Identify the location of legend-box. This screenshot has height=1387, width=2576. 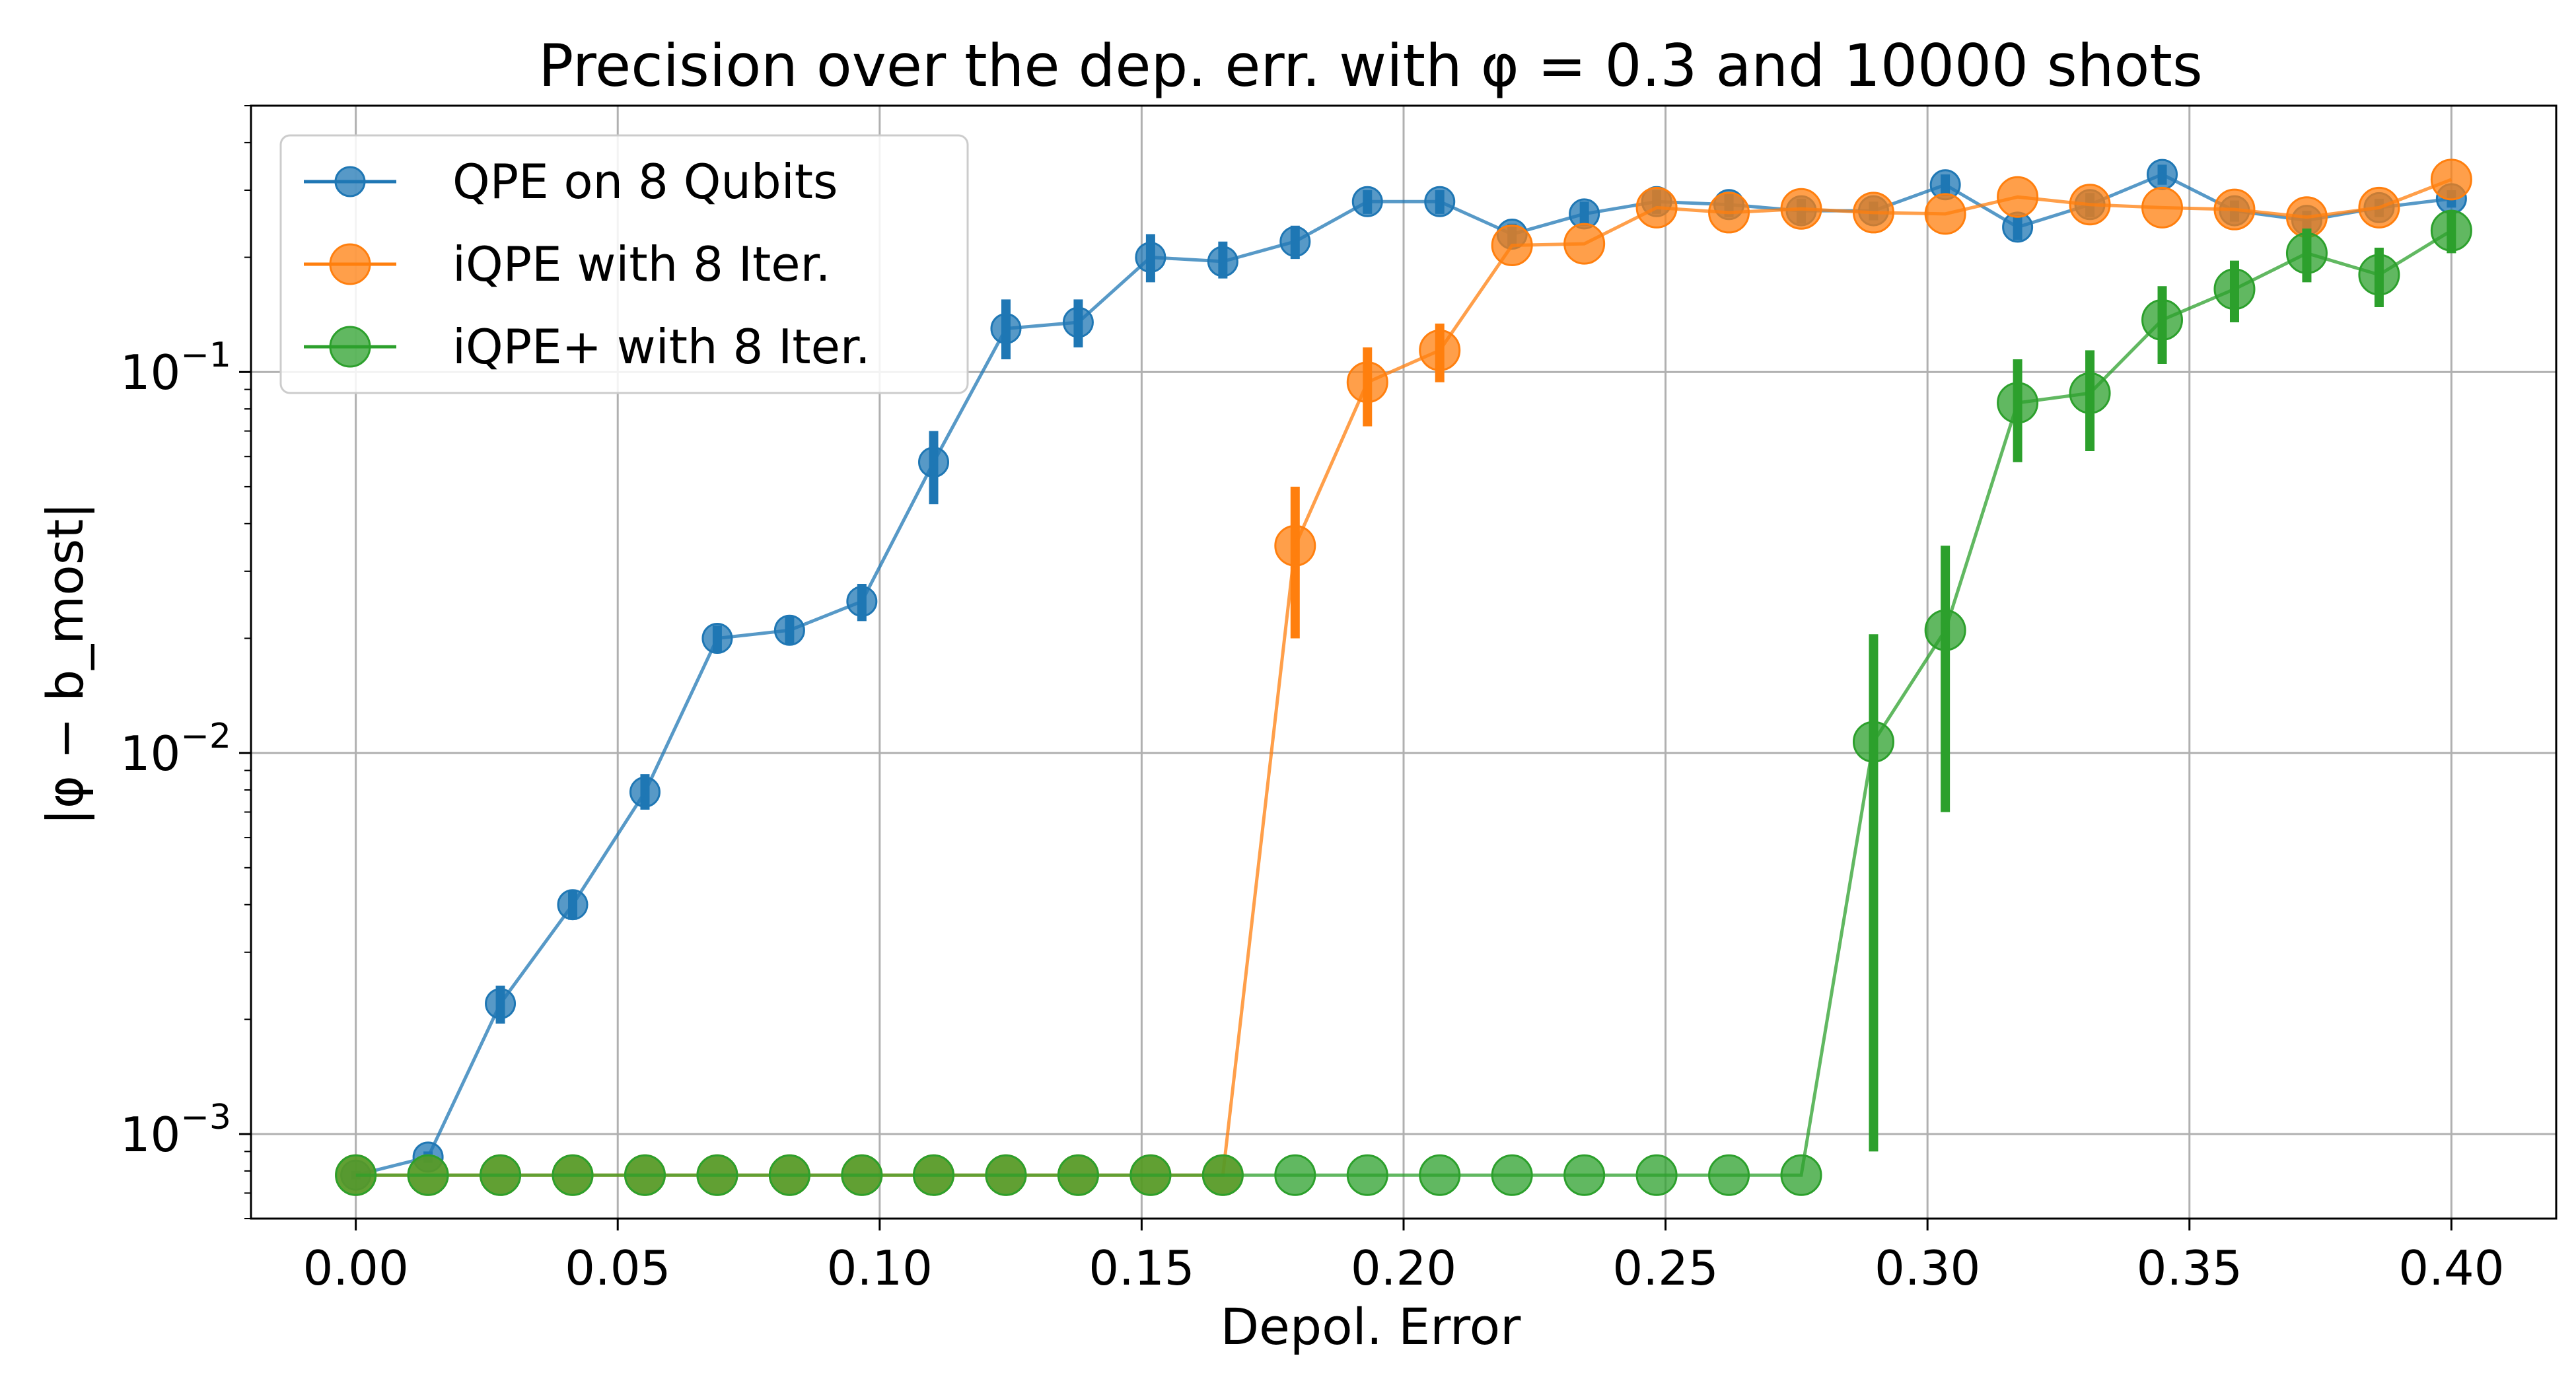
(624, 264).